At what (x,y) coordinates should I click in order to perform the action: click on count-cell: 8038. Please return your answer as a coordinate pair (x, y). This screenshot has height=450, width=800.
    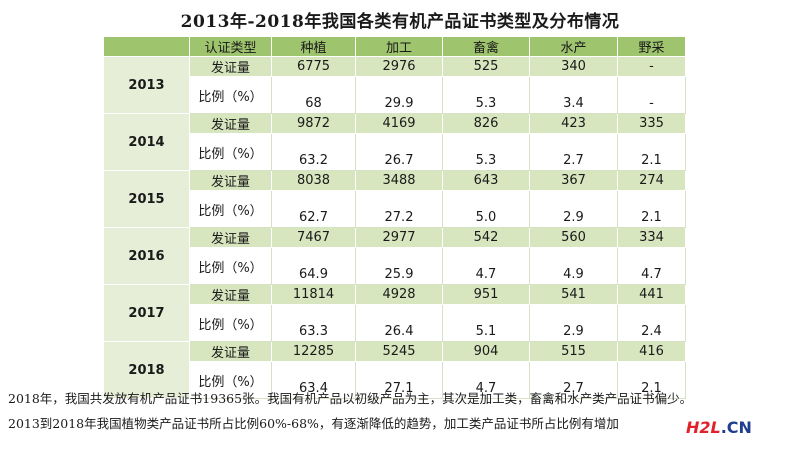
    Looking at the image, I should click on (313, 180).